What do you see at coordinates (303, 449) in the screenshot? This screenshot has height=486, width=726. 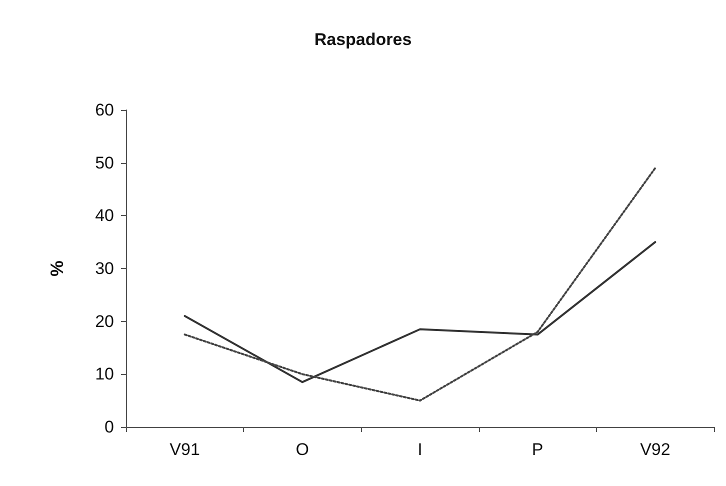 I see `x-tick-label: O` at bounding box center [303, 449].